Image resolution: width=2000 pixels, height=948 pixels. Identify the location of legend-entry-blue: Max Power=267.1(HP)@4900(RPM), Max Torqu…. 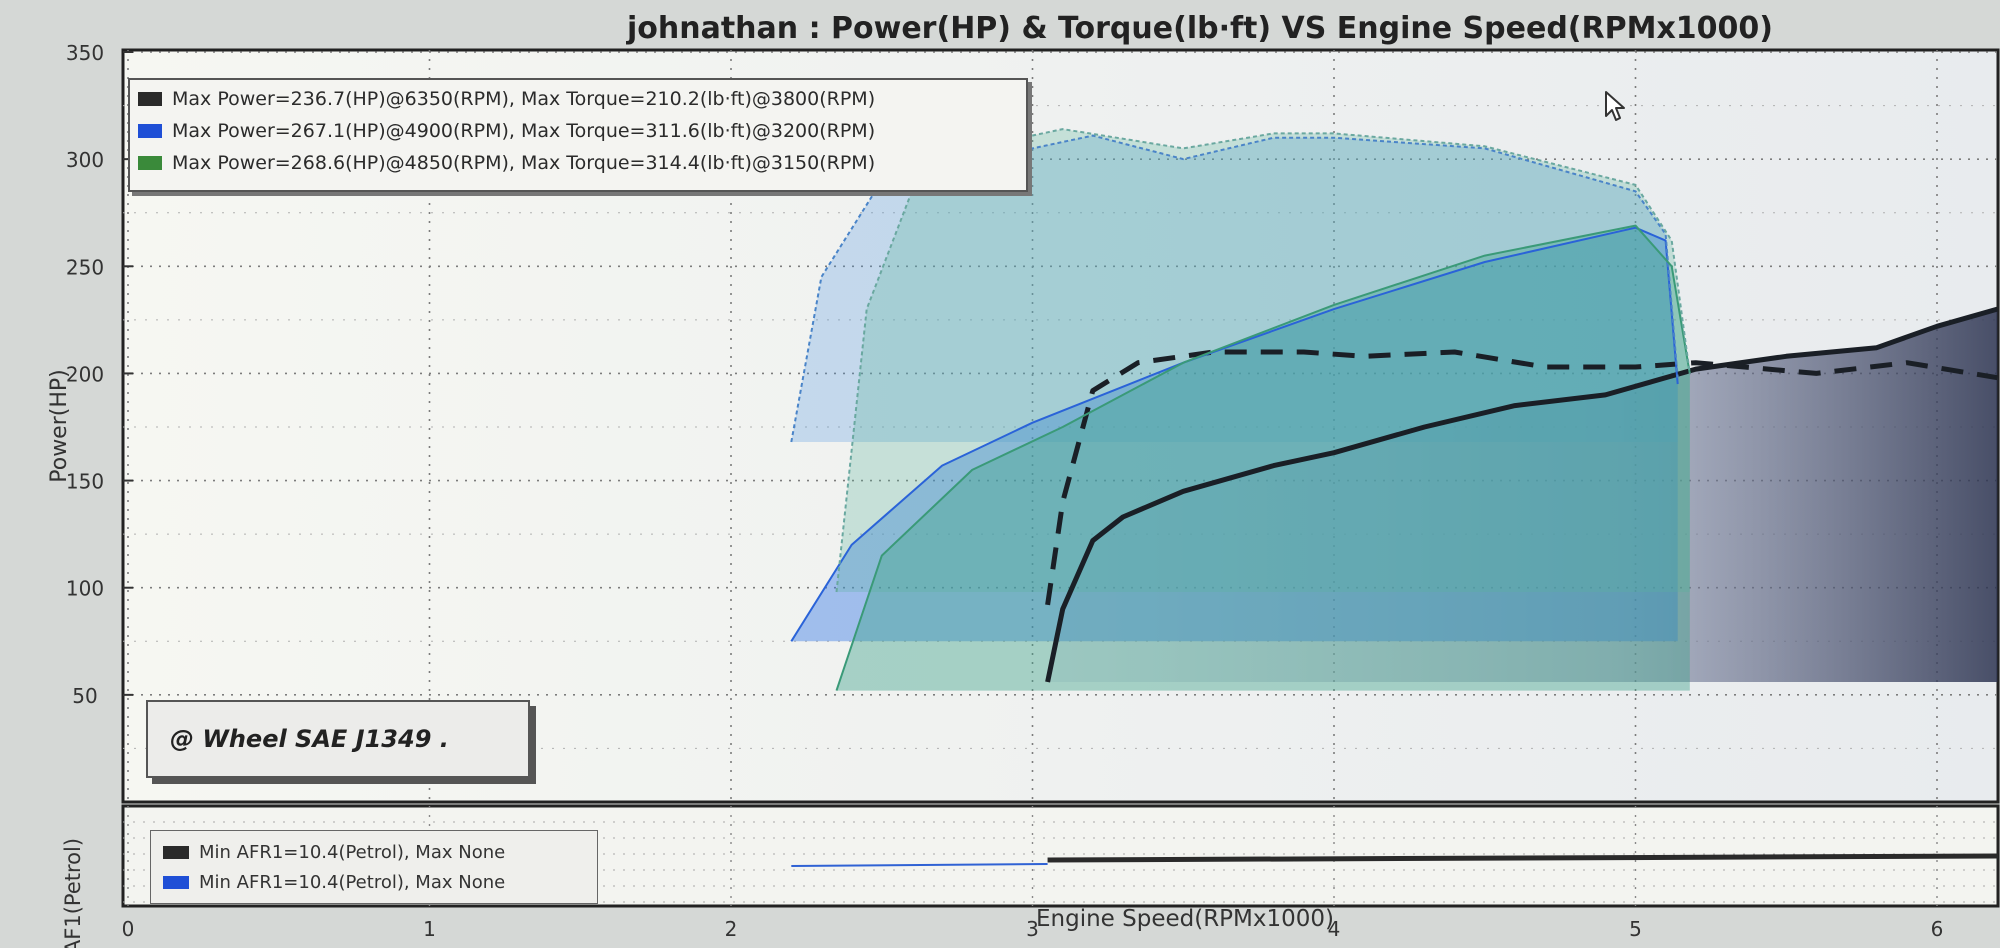
(506, 131).